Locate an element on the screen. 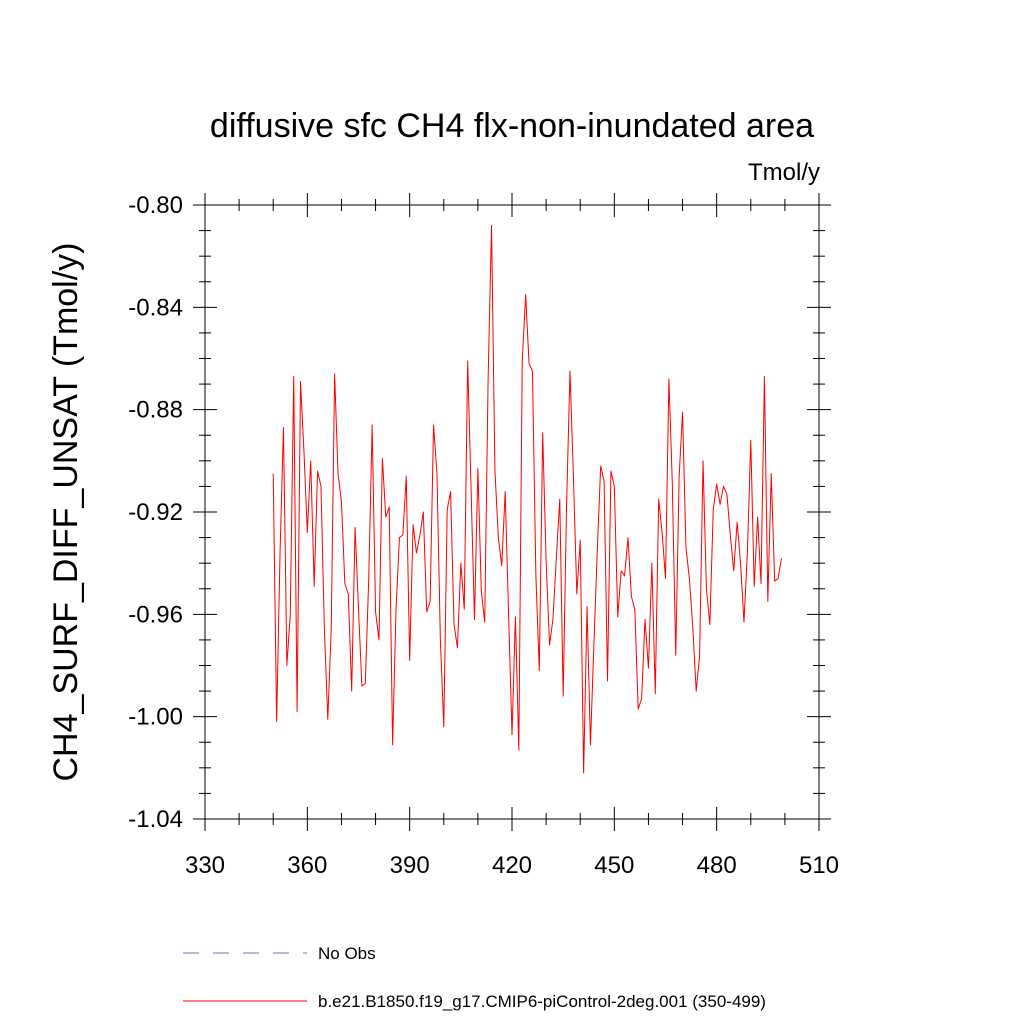 This screenshot has width=1024, height=1024. x-tick-label: 510 is located at coordinates (819, 865).